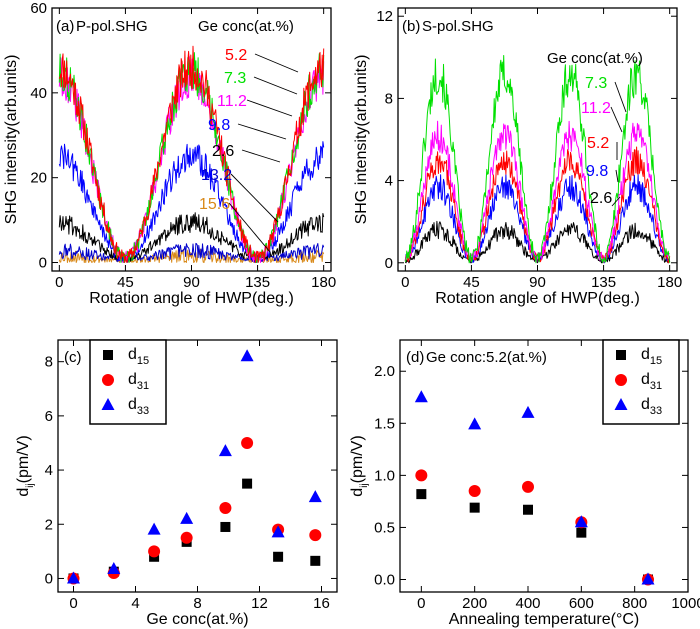  I want to click on y-tick-label: 20, so click(38, 178).